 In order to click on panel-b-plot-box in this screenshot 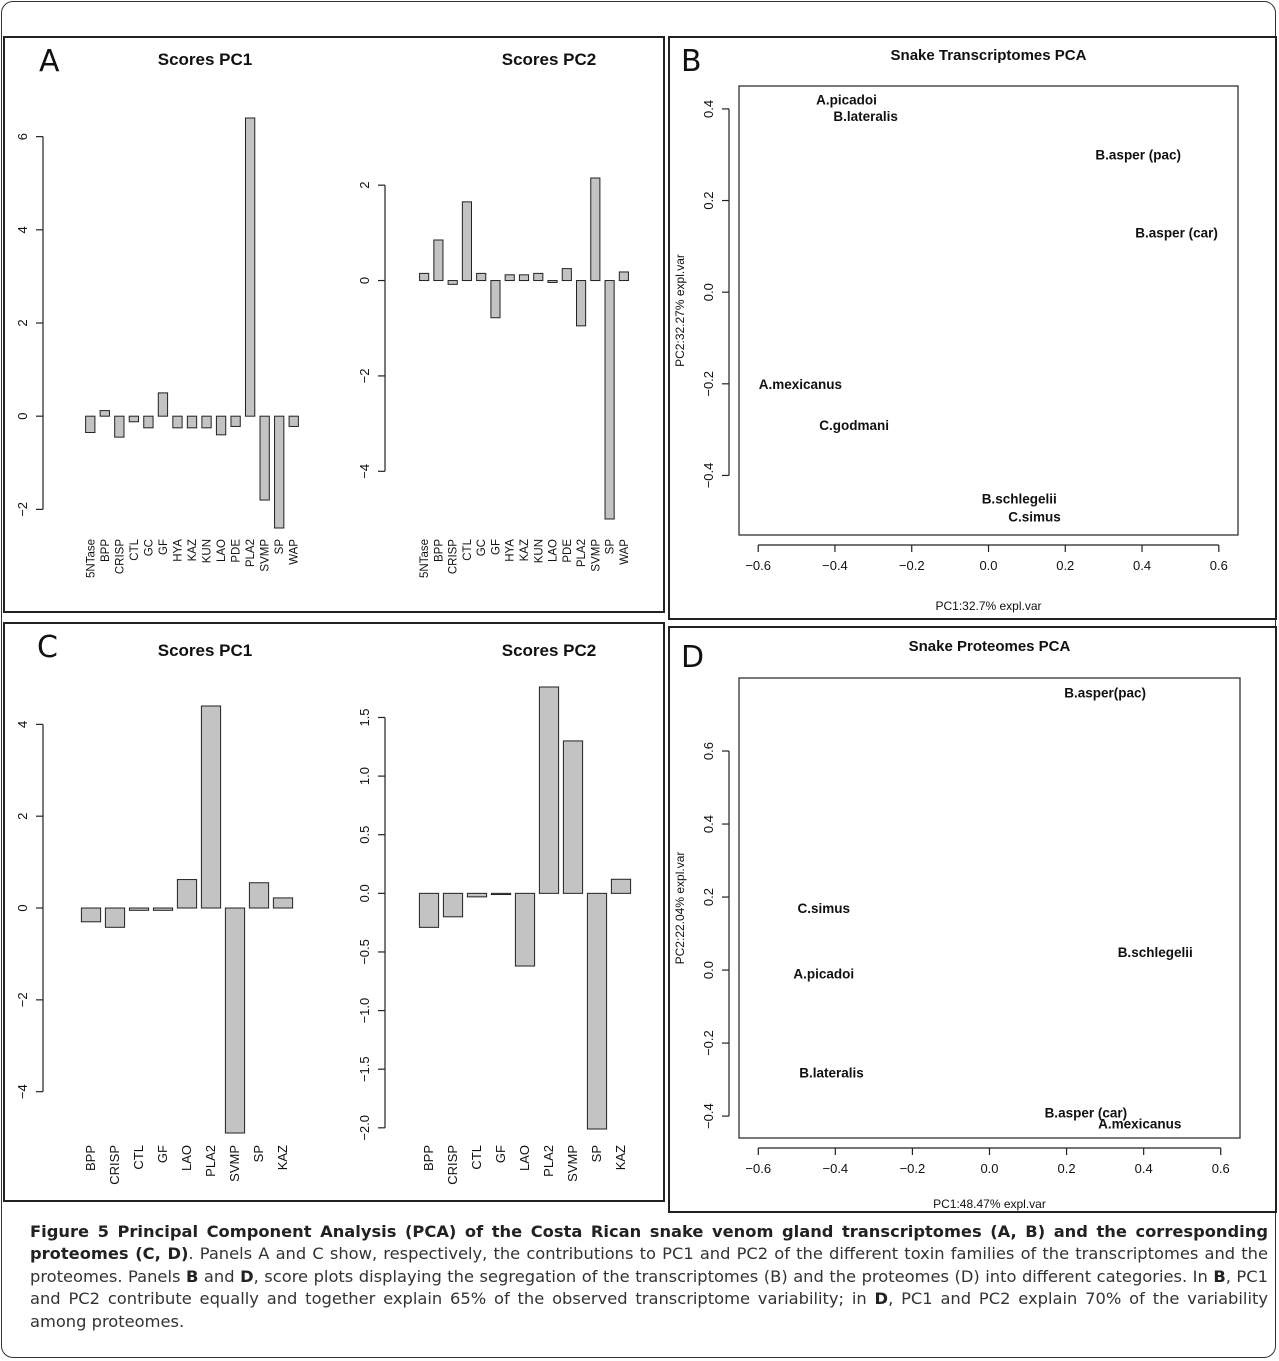, I will do `click(988, 310)`.